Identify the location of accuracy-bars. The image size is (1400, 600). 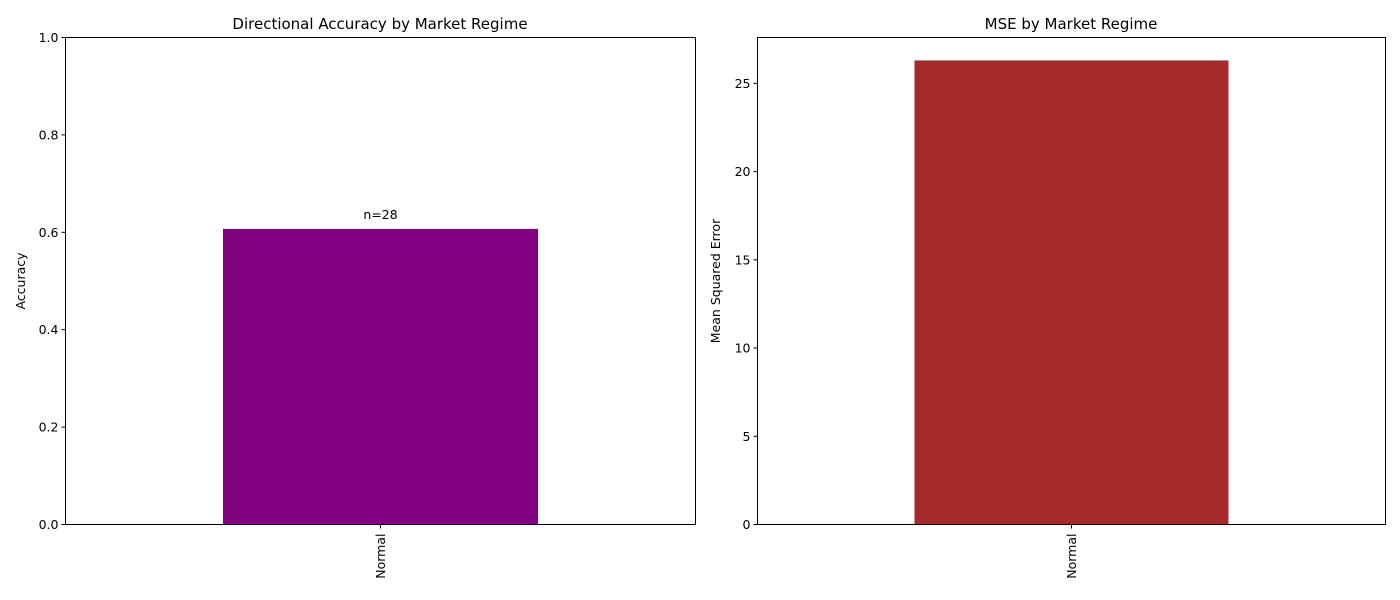
(380, 376).